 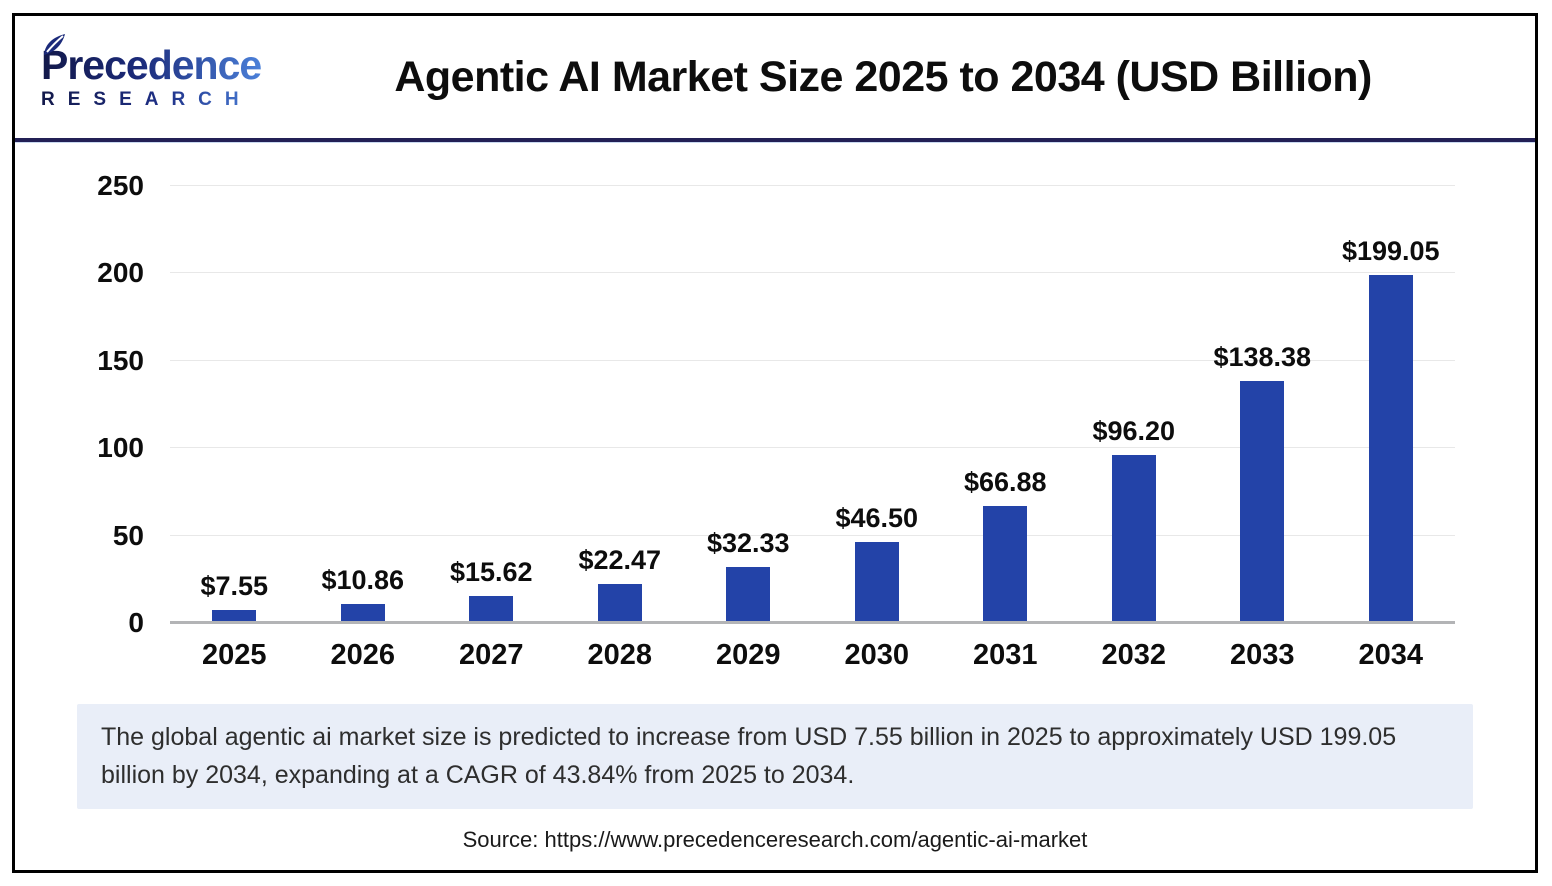 I want to click on logo-precedence-text: Precedence, so click(x=151, y=65).